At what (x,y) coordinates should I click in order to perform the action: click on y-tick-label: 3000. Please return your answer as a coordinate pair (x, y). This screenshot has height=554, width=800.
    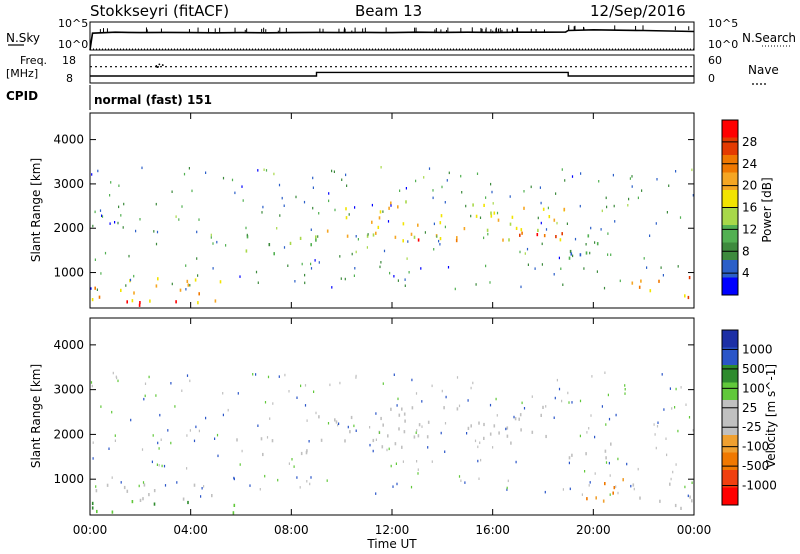
    Looking at the image, I should click on (68, 184).